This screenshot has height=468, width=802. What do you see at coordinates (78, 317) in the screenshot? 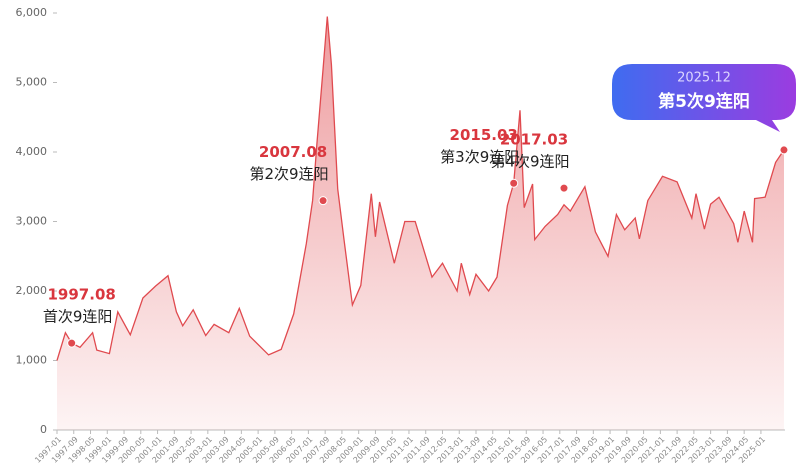
I see `annotation-text: 首次9连阳` at bounding box center [78, 317].